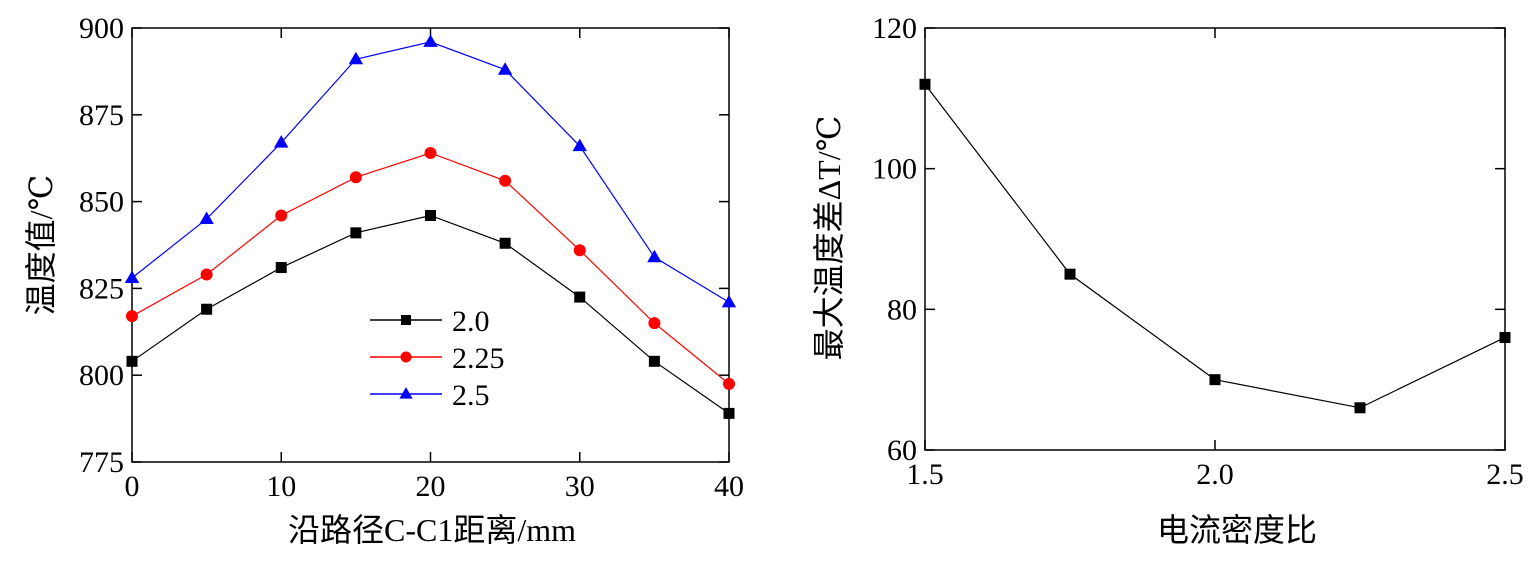 The height and width of the screenshot is (566, 1535). I want to click on right-x-axis-label: 电流密度比, so click(1237, 530).